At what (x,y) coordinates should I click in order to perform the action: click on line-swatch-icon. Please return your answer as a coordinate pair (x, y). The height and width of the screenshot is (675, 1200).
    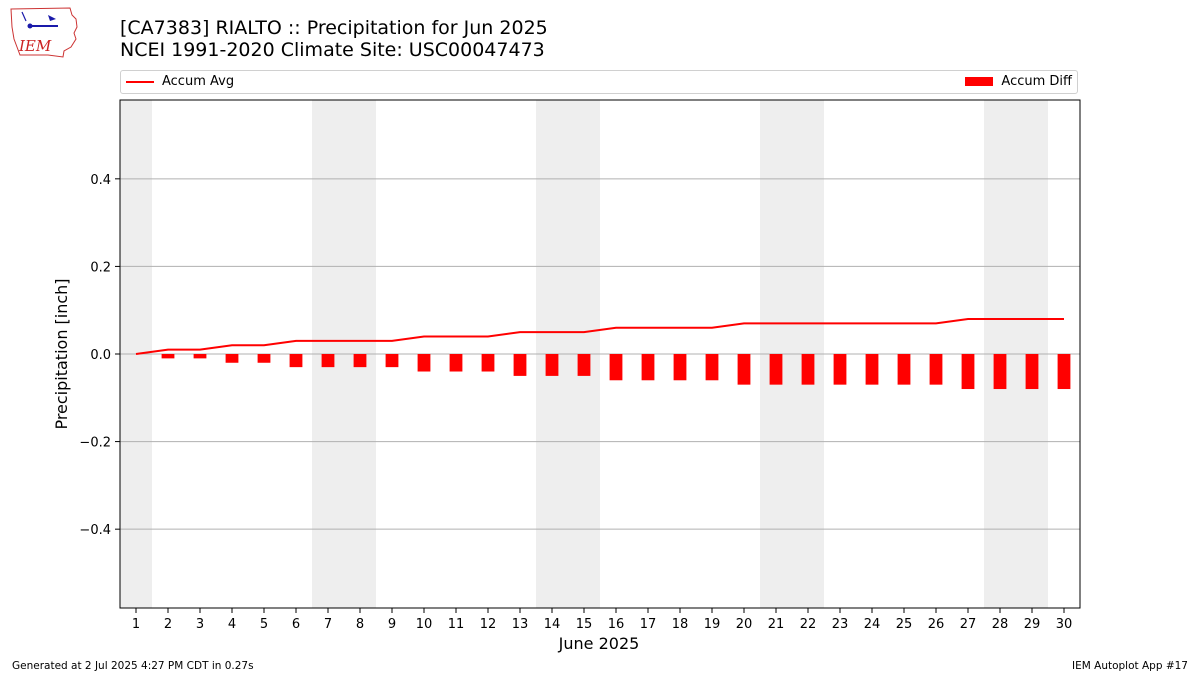
    Looking at the image, I should click on (140, 81).